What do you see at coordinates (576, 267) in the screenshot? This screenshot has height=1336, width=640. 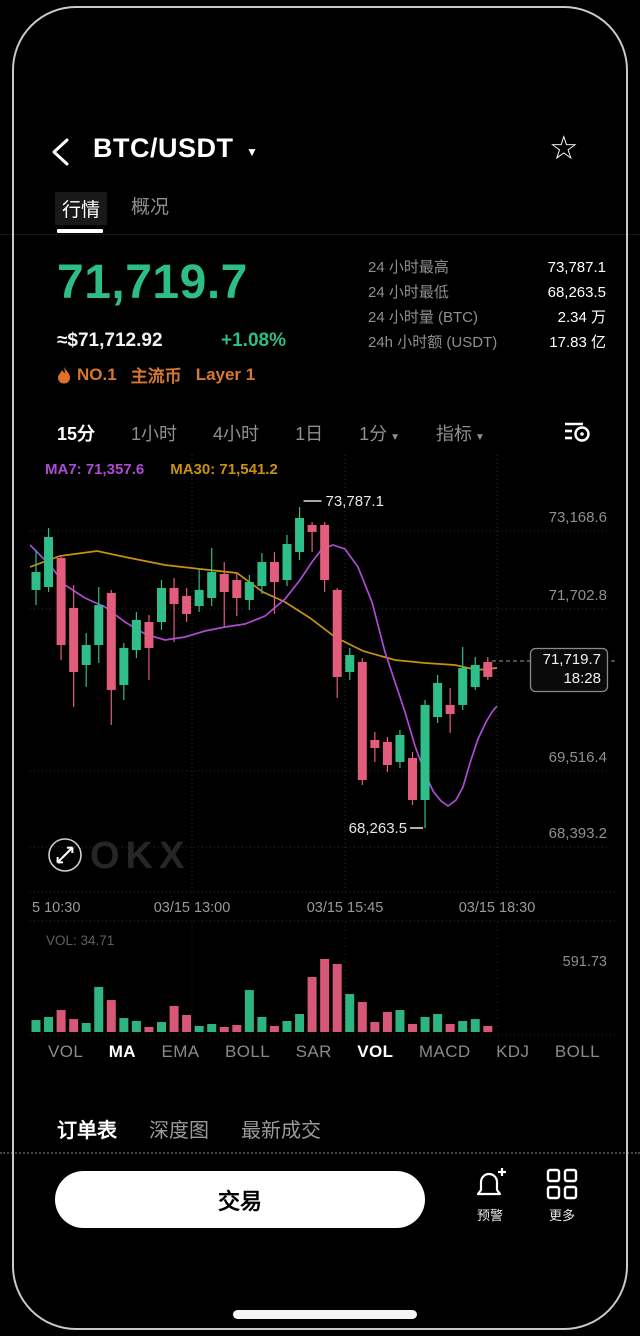 I see `stat-value: 73,787.1` at bounding box center [576, 267].